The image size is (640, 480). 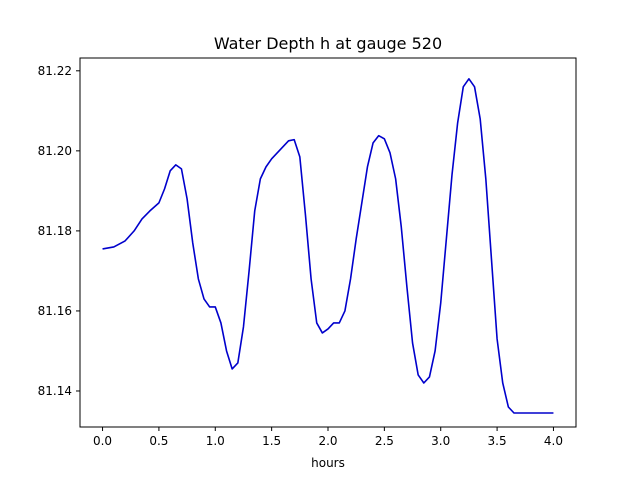 What do you see at coordinates (328, 463) in the screenshot?
I see `x-axis-label: hours` at bounding box center [328, 463].